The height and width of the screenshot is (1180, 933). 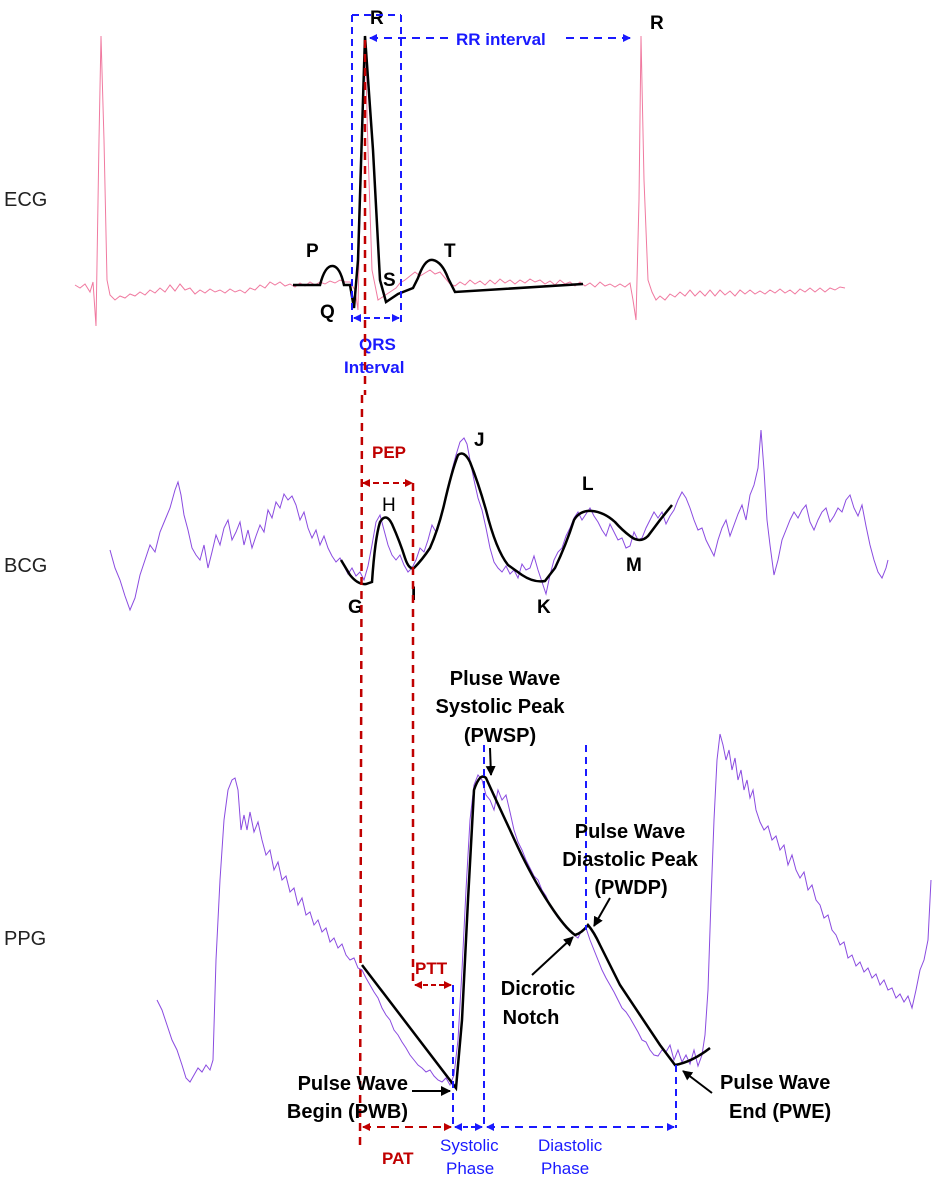 I want to click on pwe-label-line1: Pulse Wave, so click(x=775, y=1083).